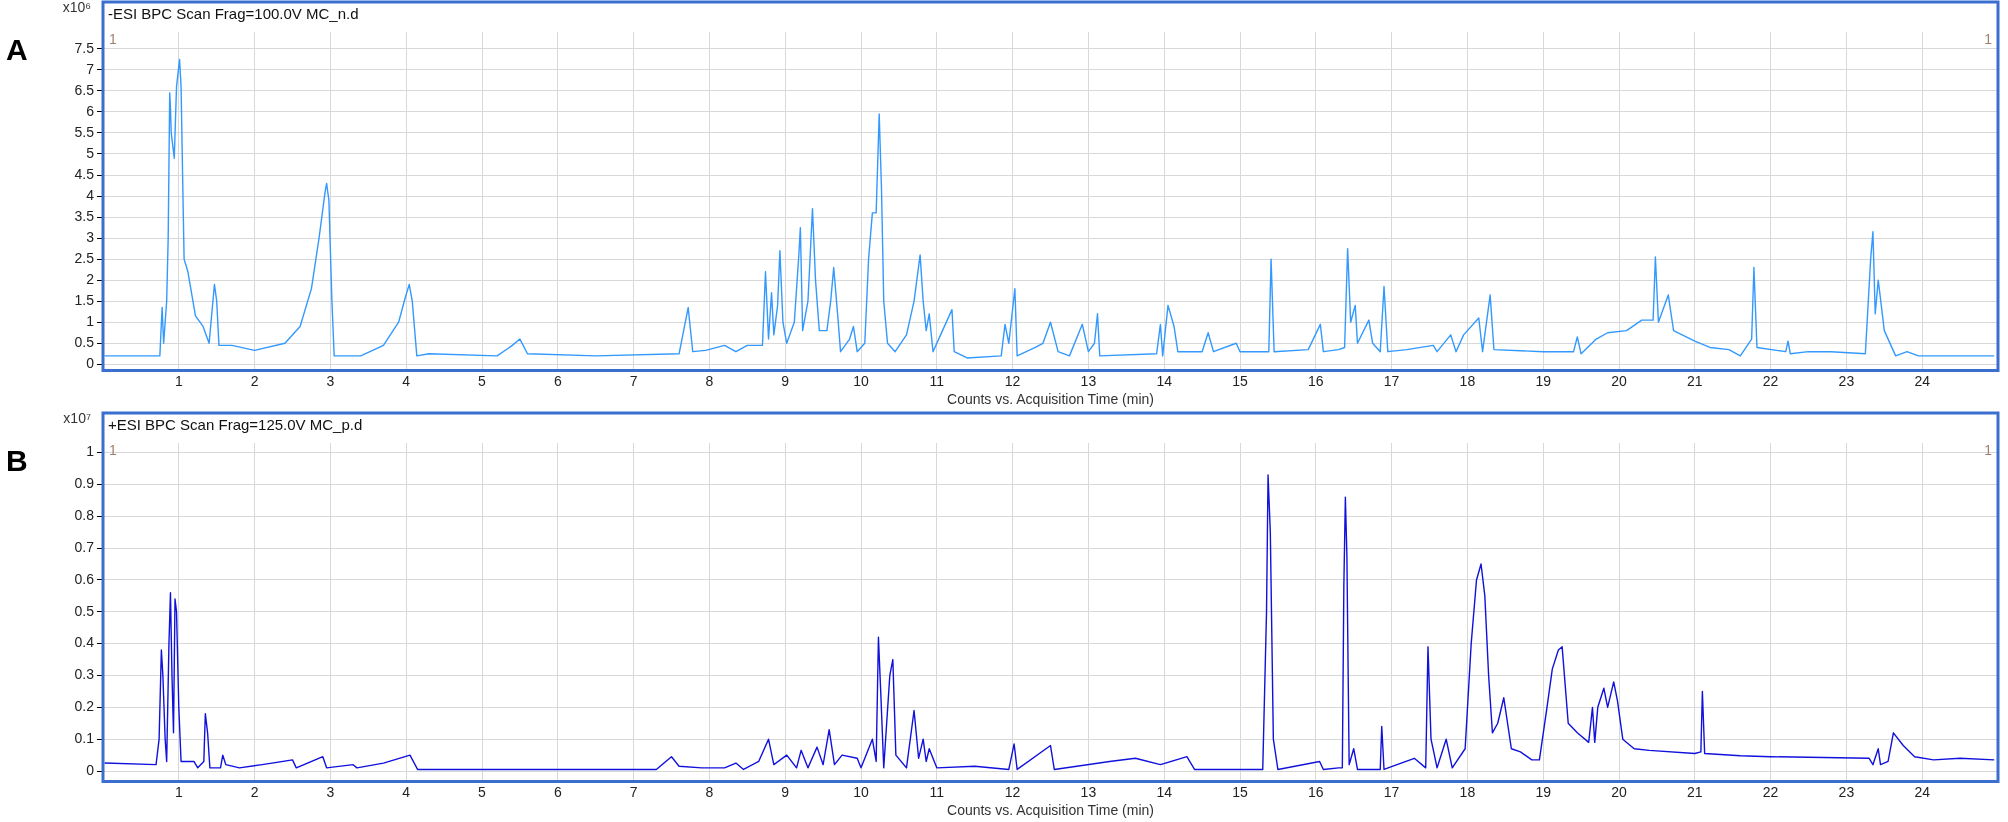  What do you see at coordinates (90, 110) in the screenshot?
I see `y-tick-label: 6` at bounding box center [90, 110].